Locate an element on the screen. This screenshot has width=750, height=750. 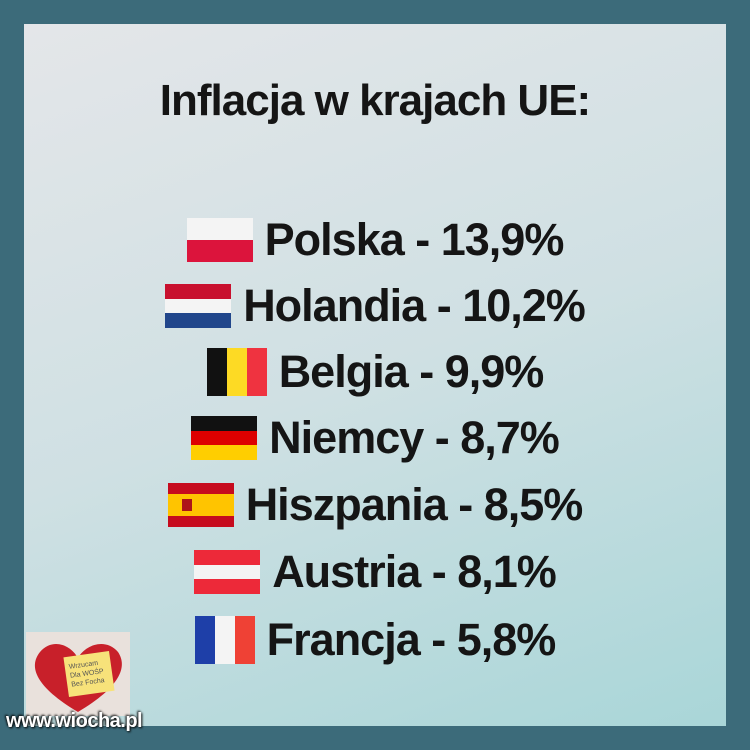
sticker: Wrzucam Dla WOŚP Bez Focha is located at coordinates (78, 674).